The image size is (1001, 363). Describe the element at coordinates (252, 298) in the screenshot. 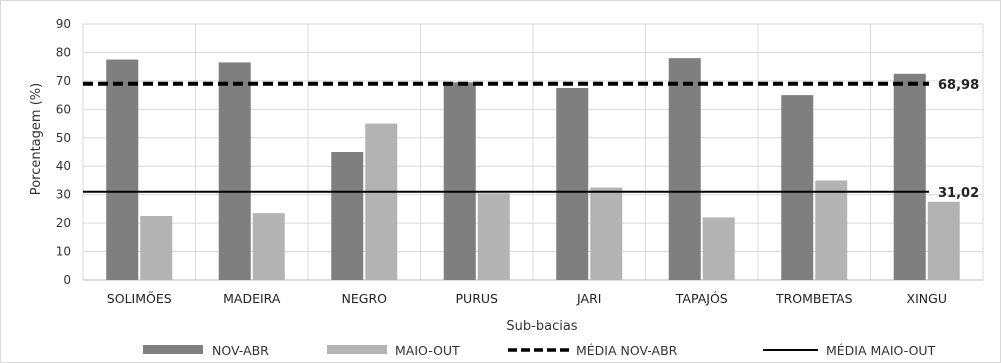

I see `x-category-label: MADEIRA` at that location.